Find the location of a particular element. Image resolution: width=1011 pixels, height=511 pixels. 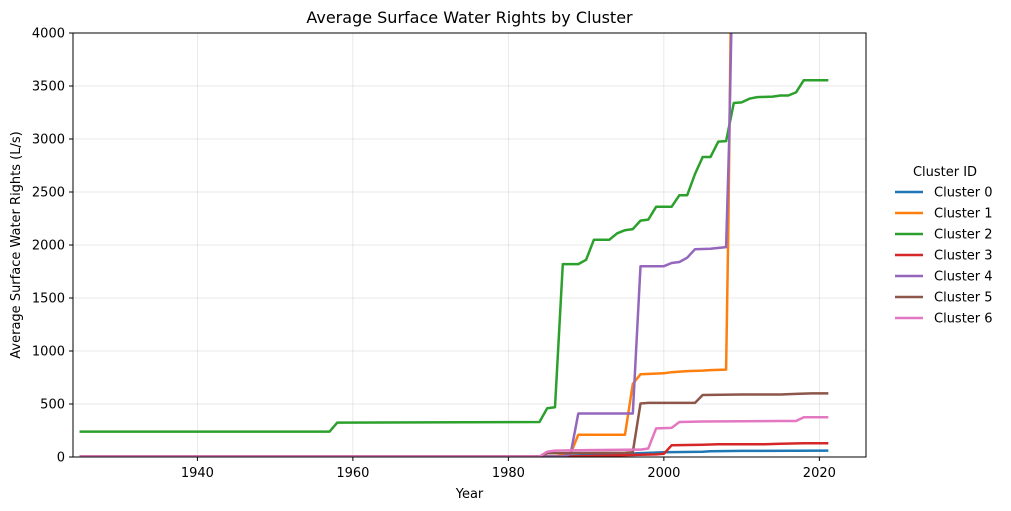

legend-label-cluster-5: Cluster 5 is located at coordinates (963, 298).